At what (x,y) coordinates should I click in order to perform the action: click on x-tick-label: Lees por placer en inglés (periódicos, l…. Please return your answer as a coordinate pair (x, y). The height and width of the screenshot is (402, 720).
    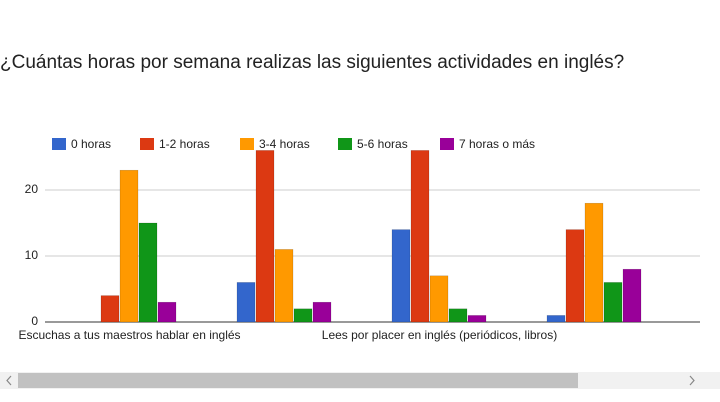
    Looking at the image, I should click on (439, 335).